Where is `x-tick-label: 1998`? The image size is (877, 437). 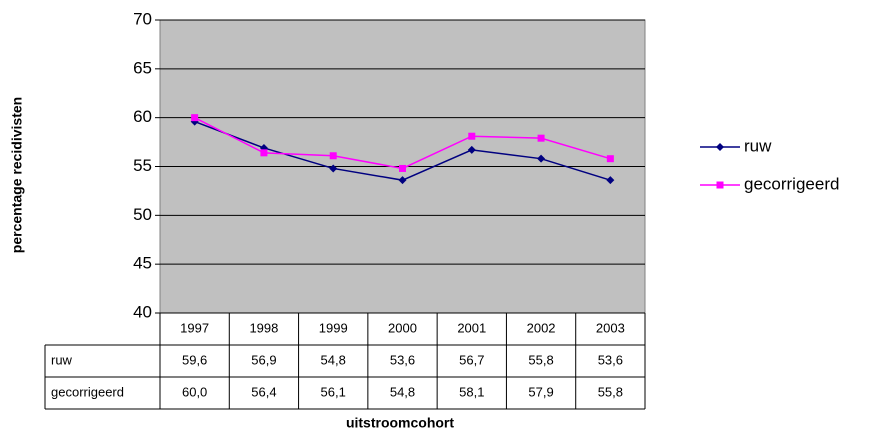
x-tick-label: 1998 is located at coordinates (263, 327).